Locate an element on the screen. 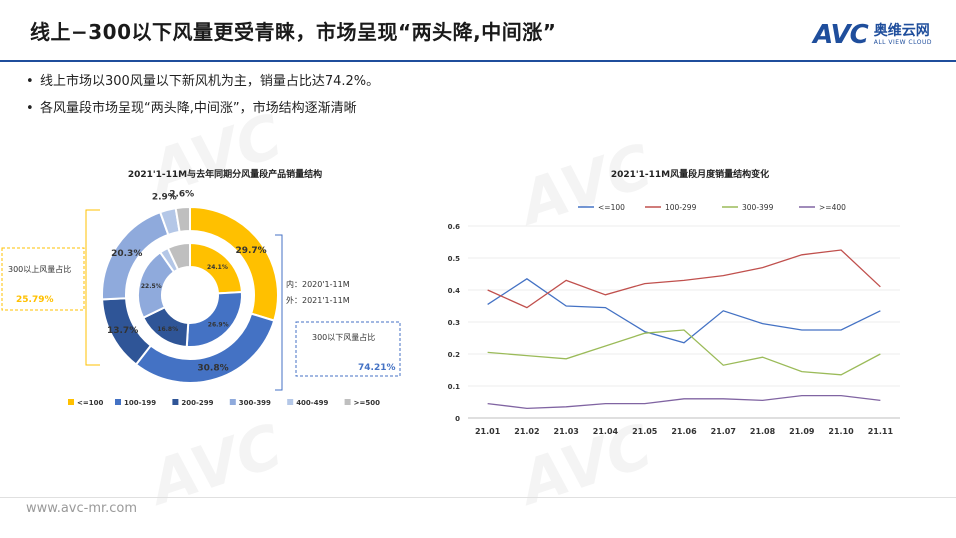  y-tick-label: 0.4 is located at coordinates (454, 291).